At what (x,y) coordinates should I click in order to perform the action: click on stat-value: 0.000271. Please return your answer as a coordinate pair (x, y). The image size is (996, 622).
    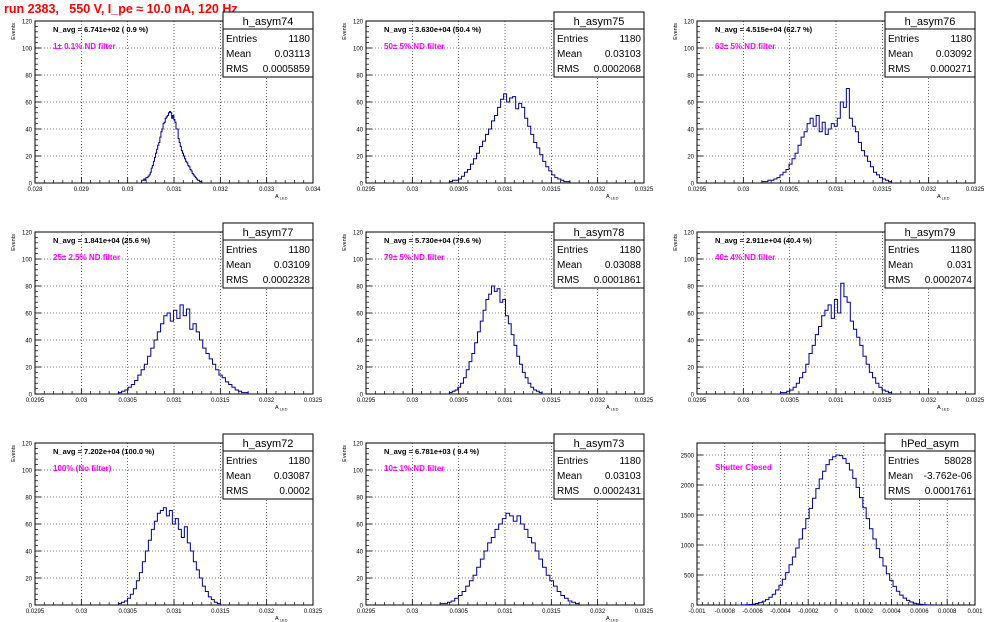
    Looking at the image, I should click on (951, 69).